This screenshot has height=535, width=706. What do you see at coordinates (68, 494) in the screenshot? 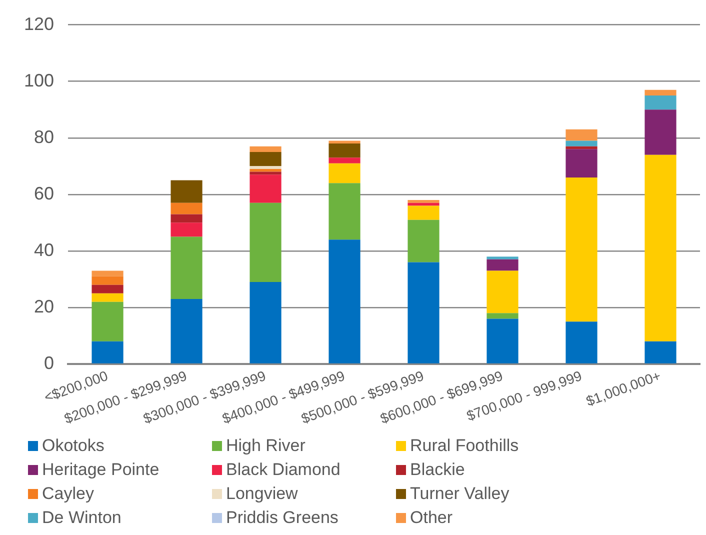
I see `legend-label: Cayley` at bounding box center [68, 494].